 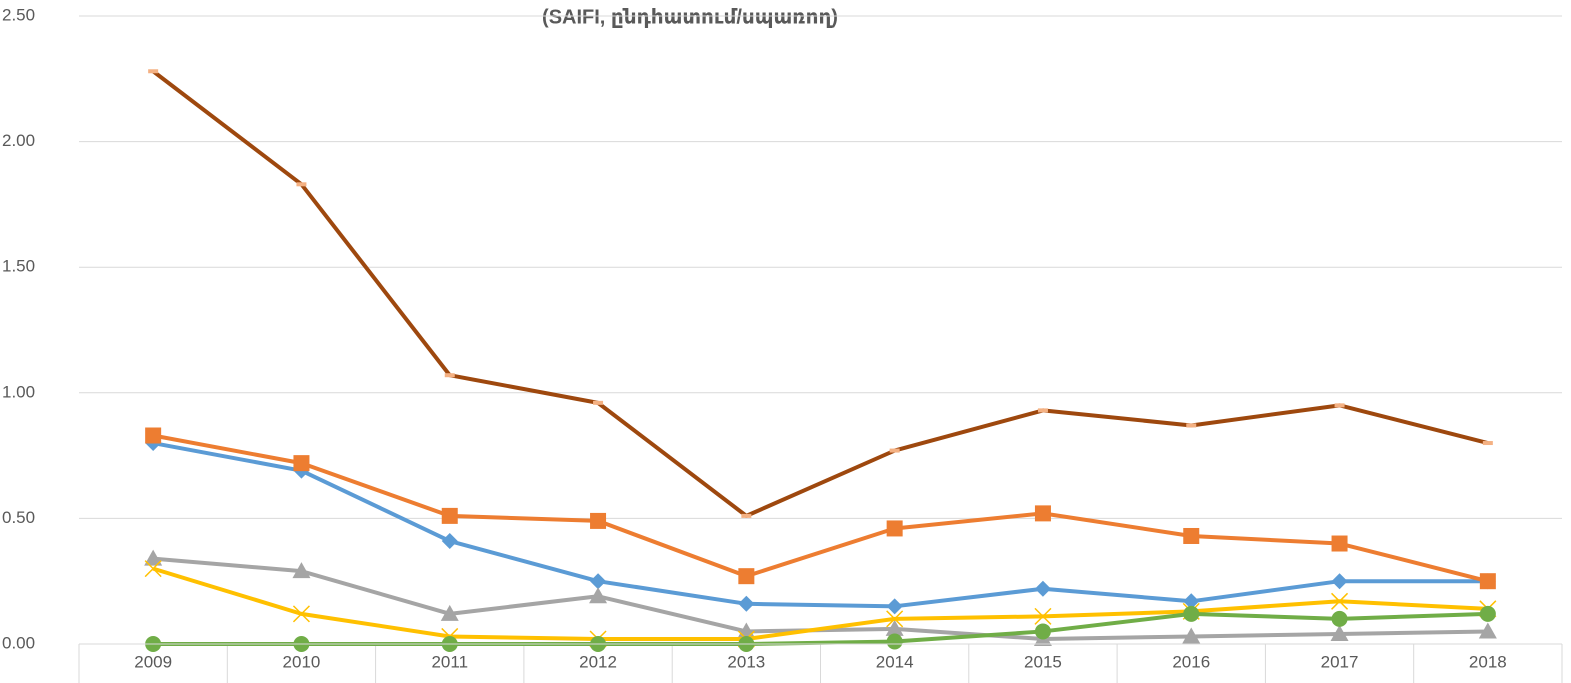 I want to click on y-tick-label: 1.50, so click(x=18, y=266).